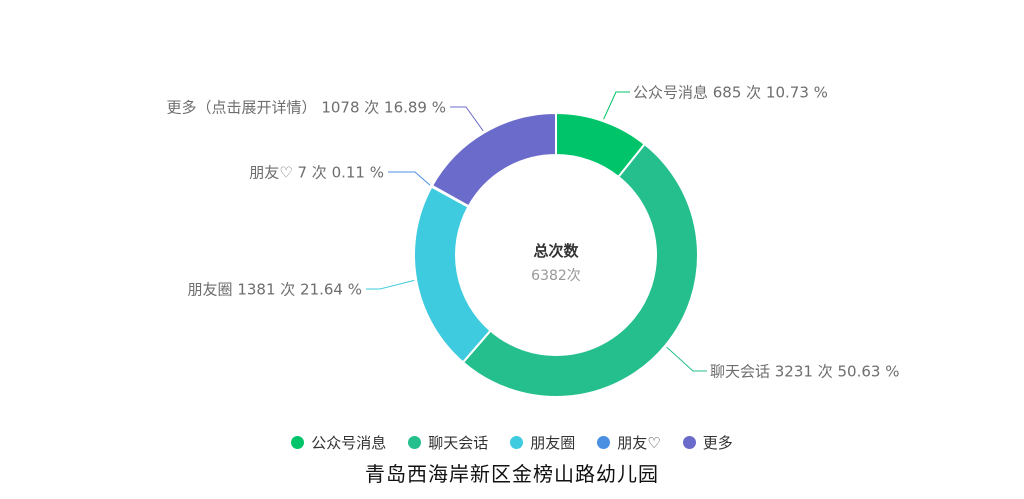 Image resolution: width=1024 pixels, height=499 pixels. I want to click on slice-label: 朋友♡ 7 次 0.11 %, so click(316, 173).